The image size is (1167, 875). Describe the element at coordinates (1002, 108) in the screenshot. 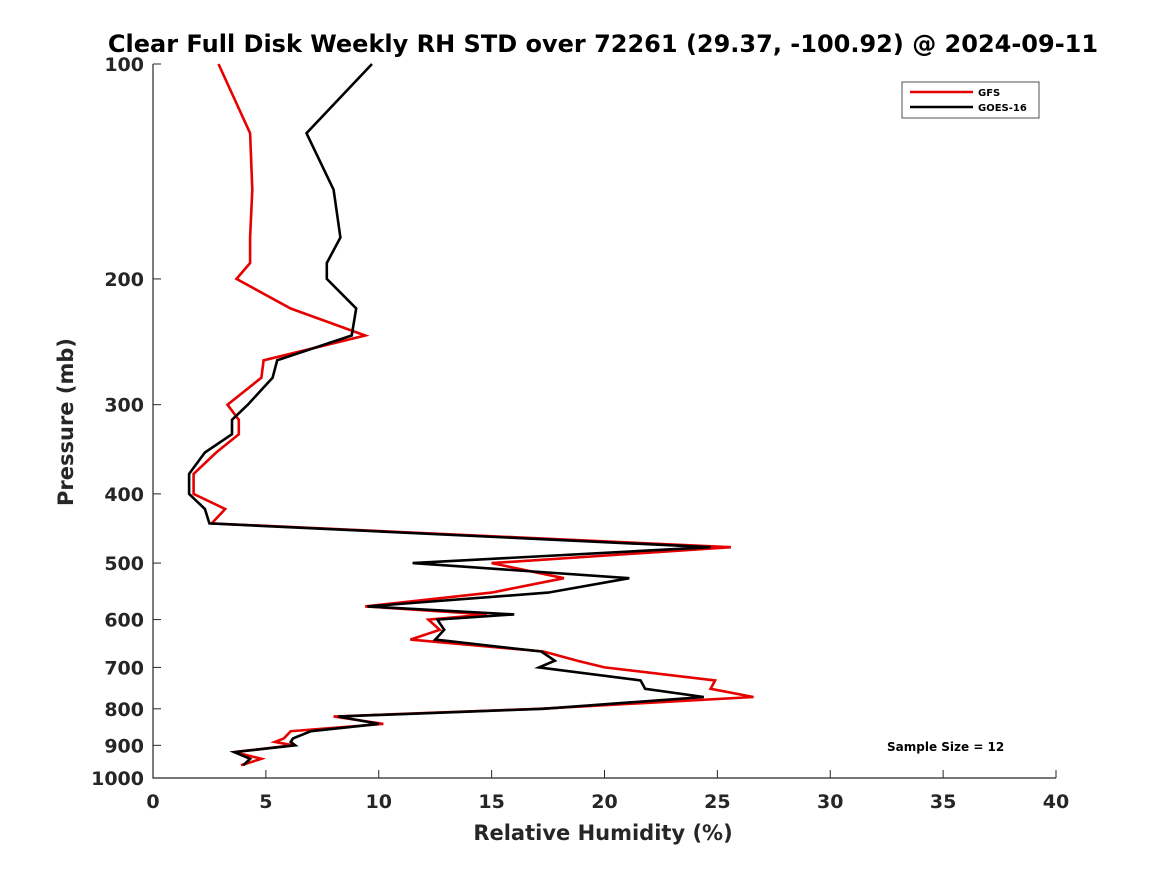

I see `legend-label-goes16: GOES-16` at that location.